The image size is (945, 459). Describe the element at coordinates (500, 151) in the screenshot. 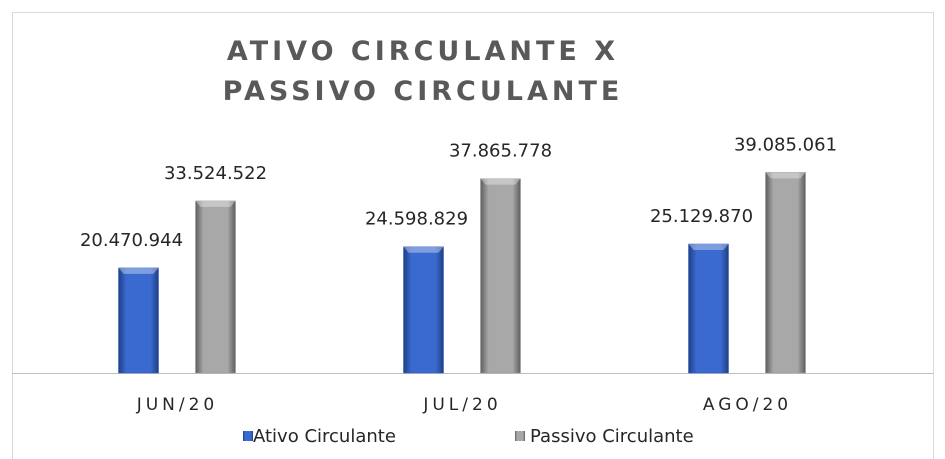

I see `data-label: 37.865.778` at that location.